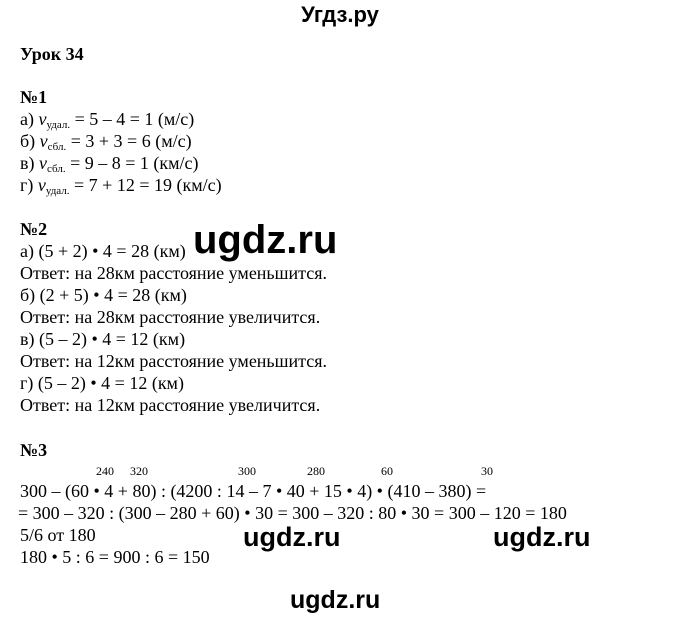  Describe the element at coordinates (106, 142) in the screenshot. I see `task1-line: б) vсбл. = 3 + 3 = 6 (м/с)` at that location.